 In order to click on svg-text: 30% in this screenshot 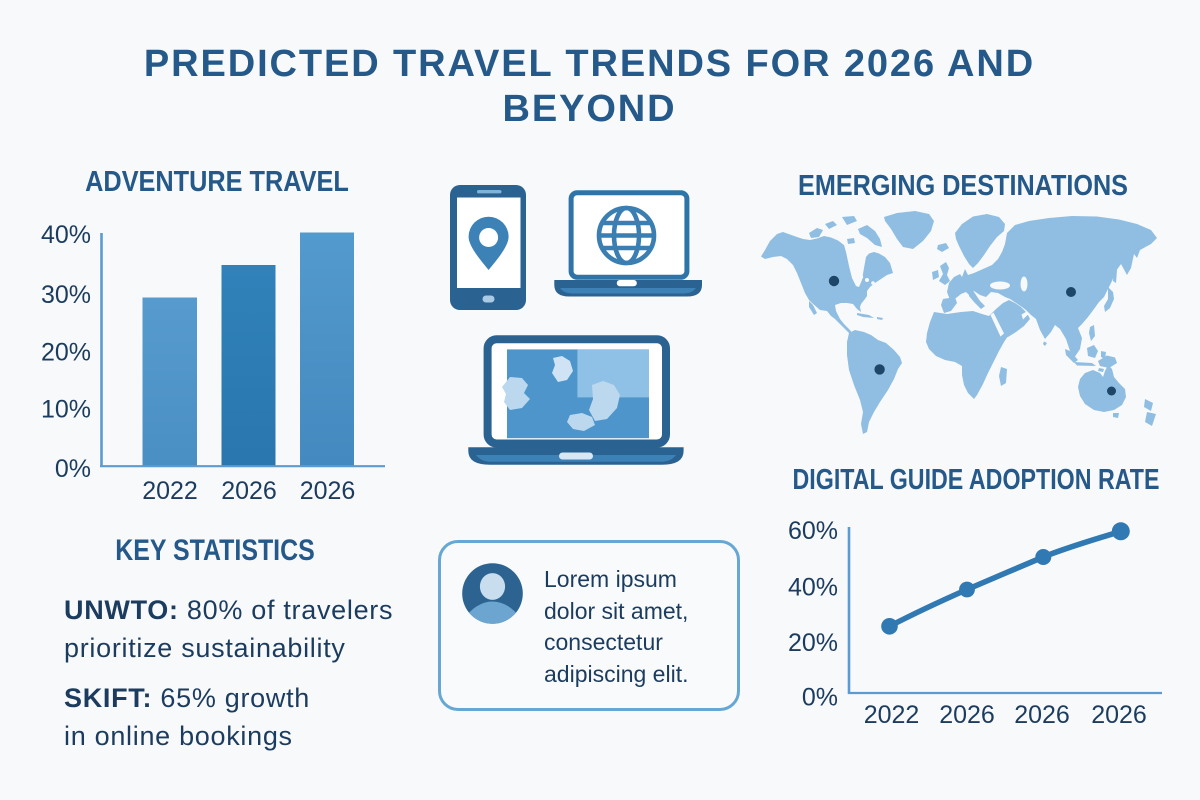, I will do `click(66, 295)`.